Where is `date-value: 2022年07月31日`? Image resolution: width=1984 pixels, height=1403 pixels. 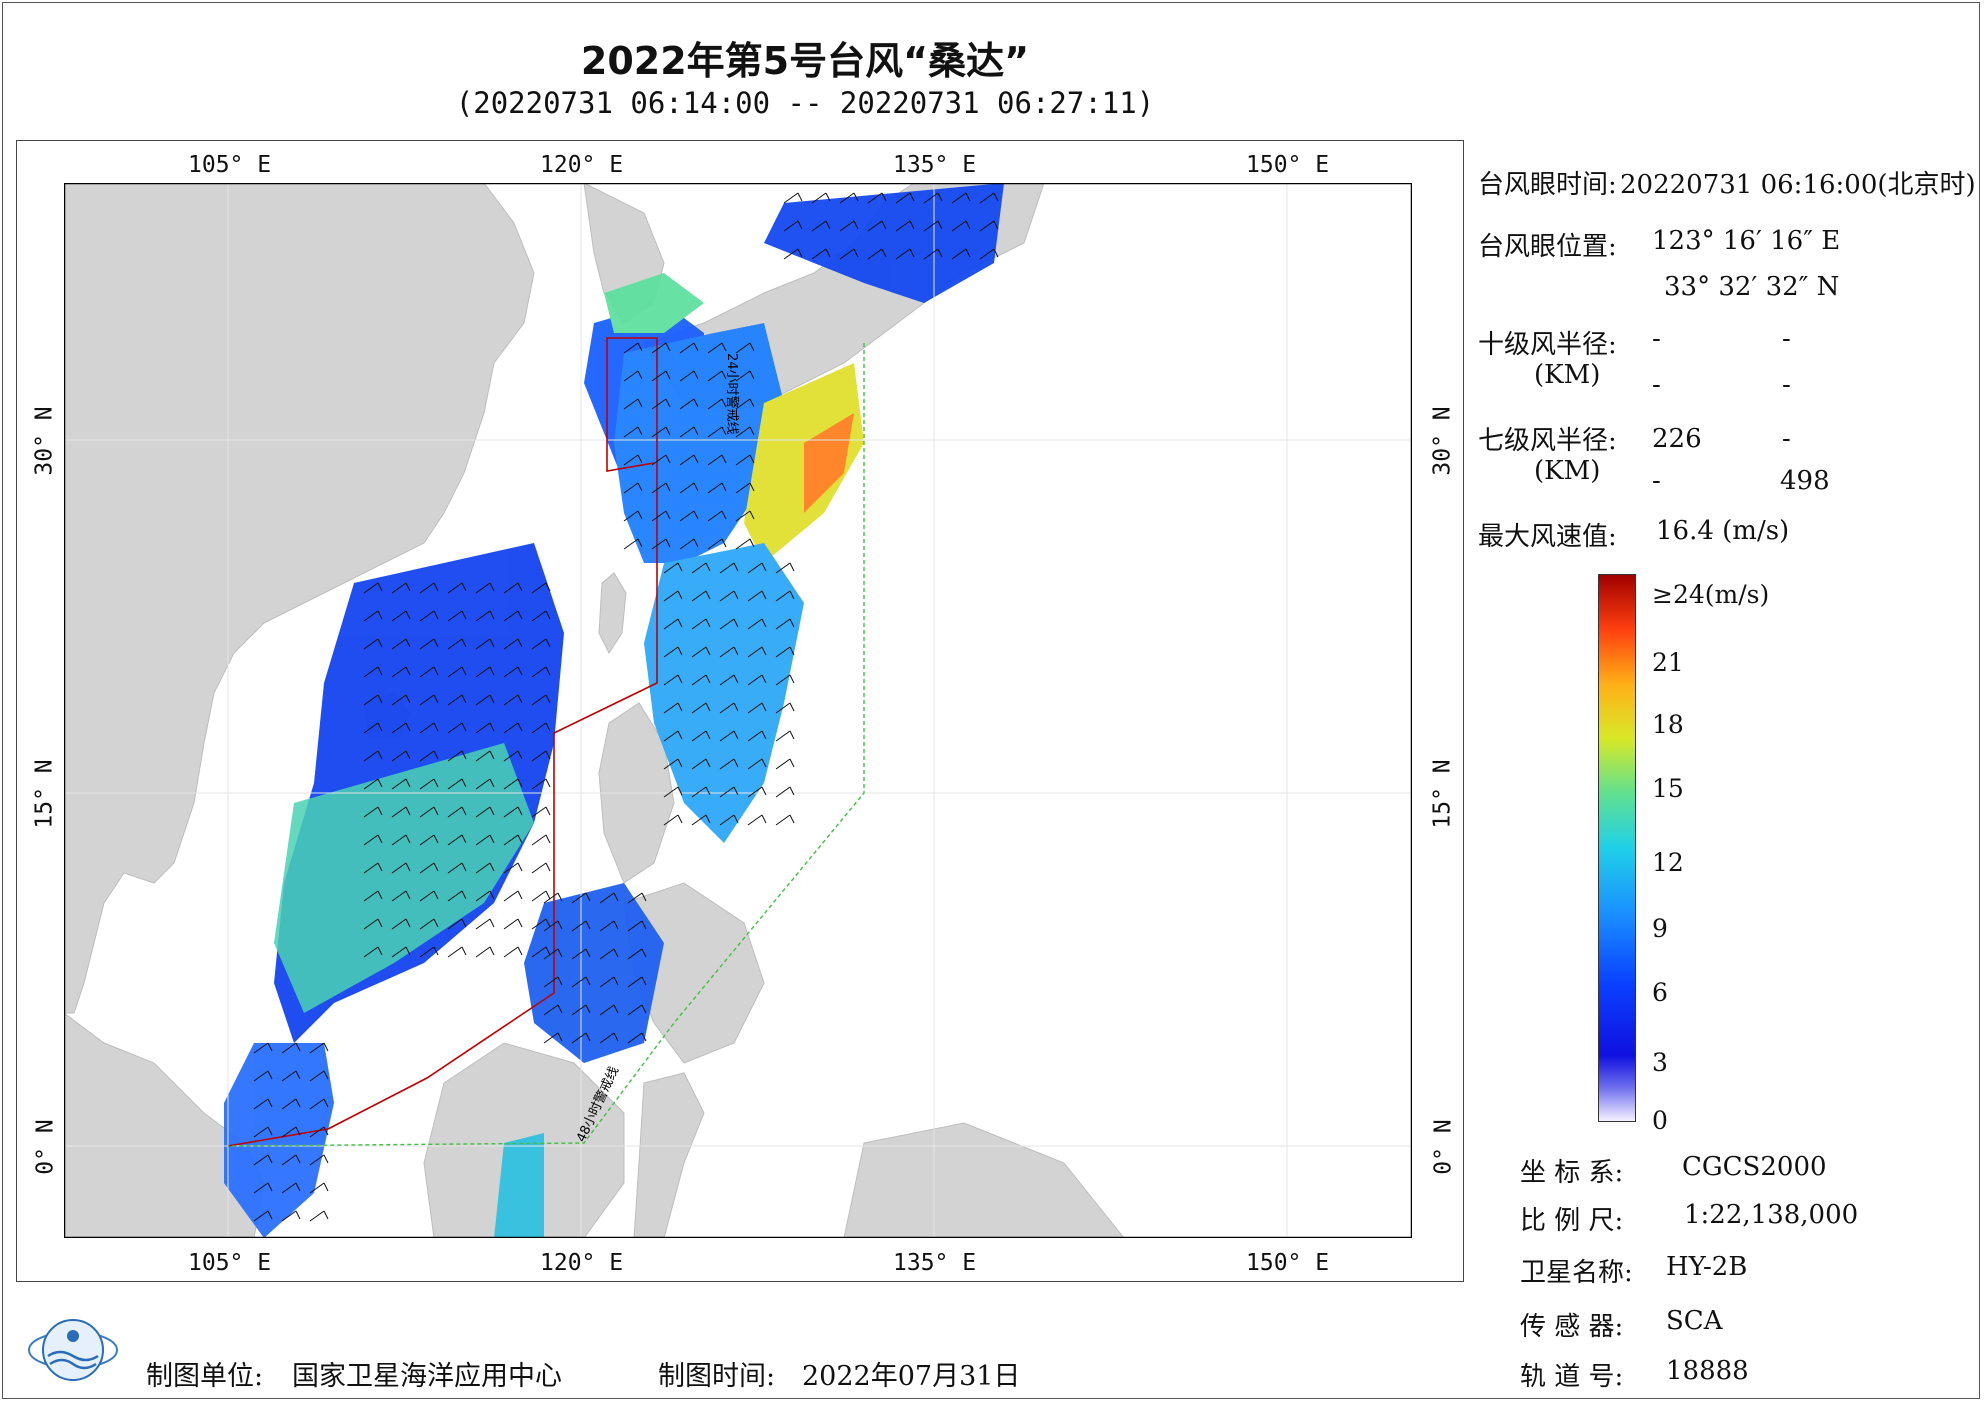
date-value: 2022年07月31日 is located at coordinates (911, 1376).